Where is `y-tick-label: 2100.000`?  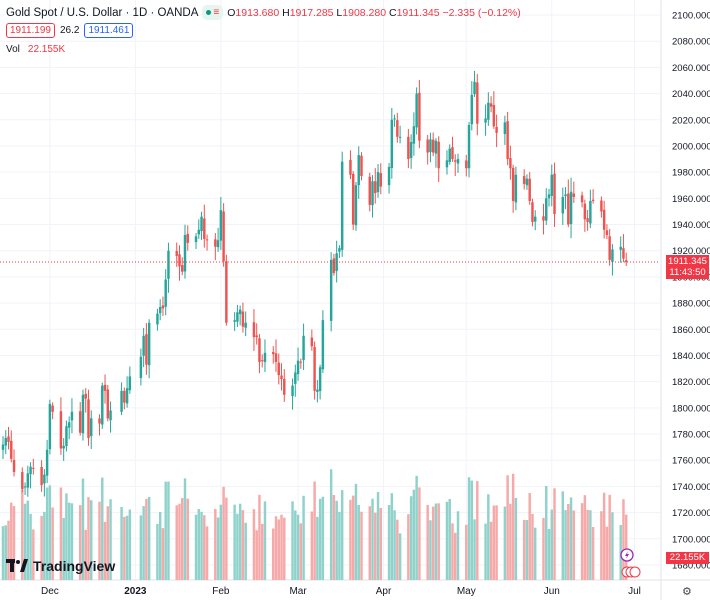
y-tick-label: 2100.000 is located at coordinates (691, 16).